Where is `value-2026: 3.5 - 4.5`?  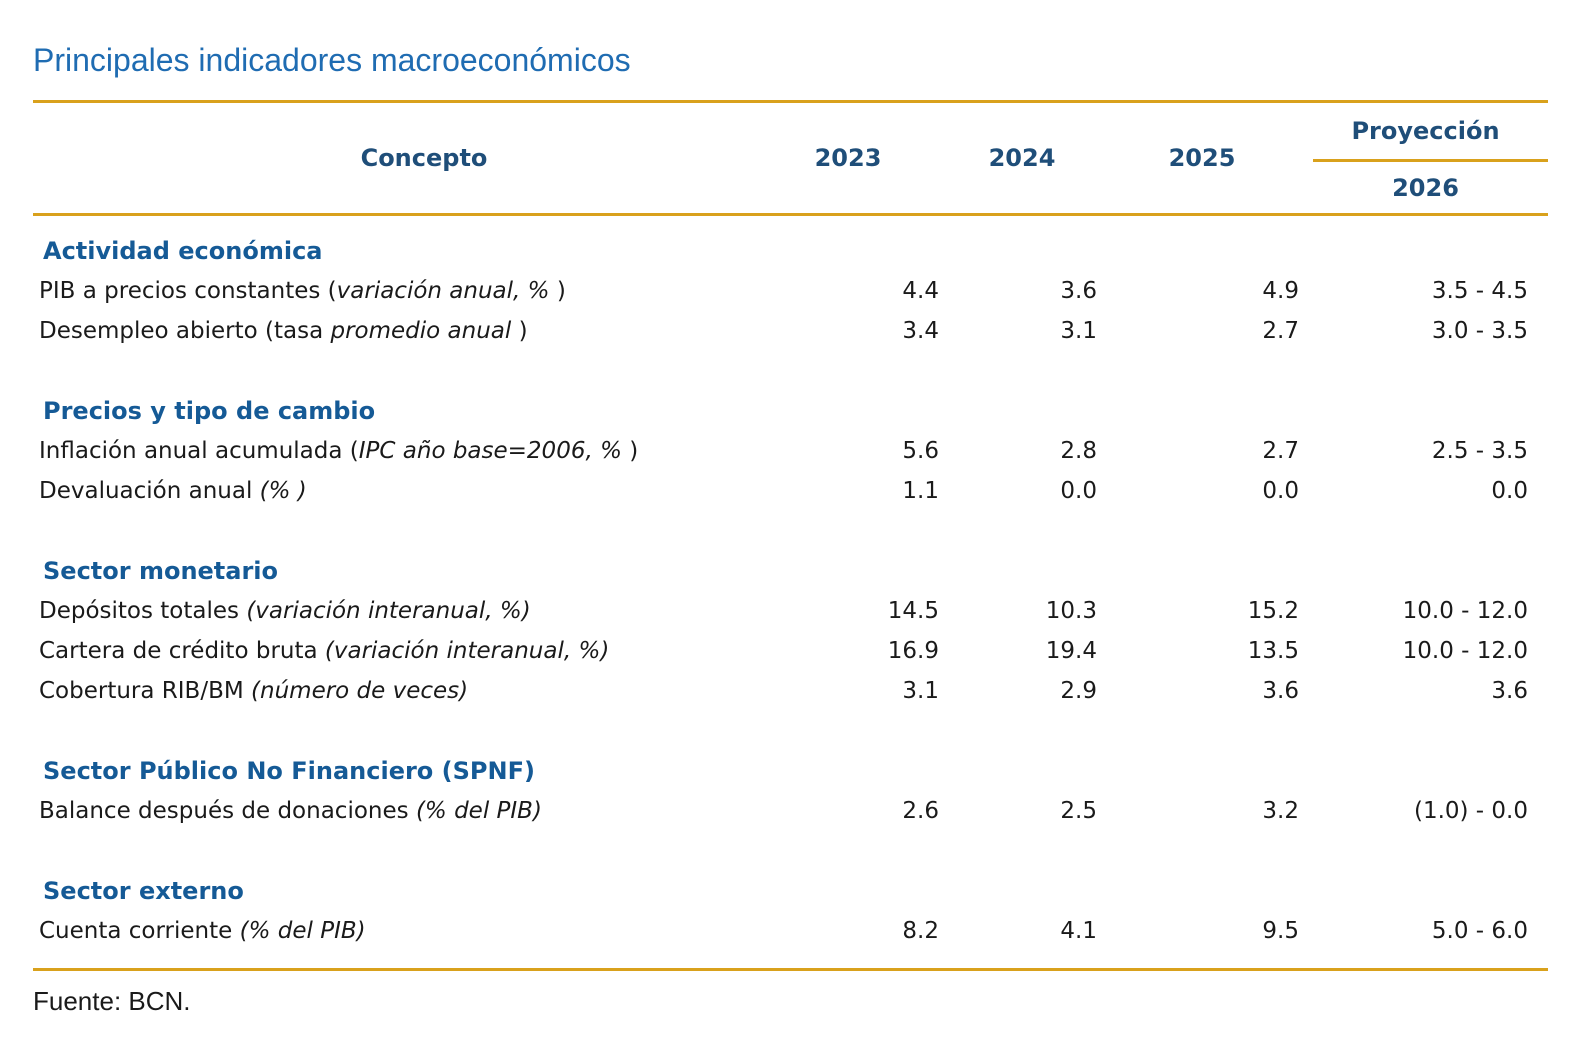 value-2026: 3.5 - 4.5 is located at coordinates (1479, 291).